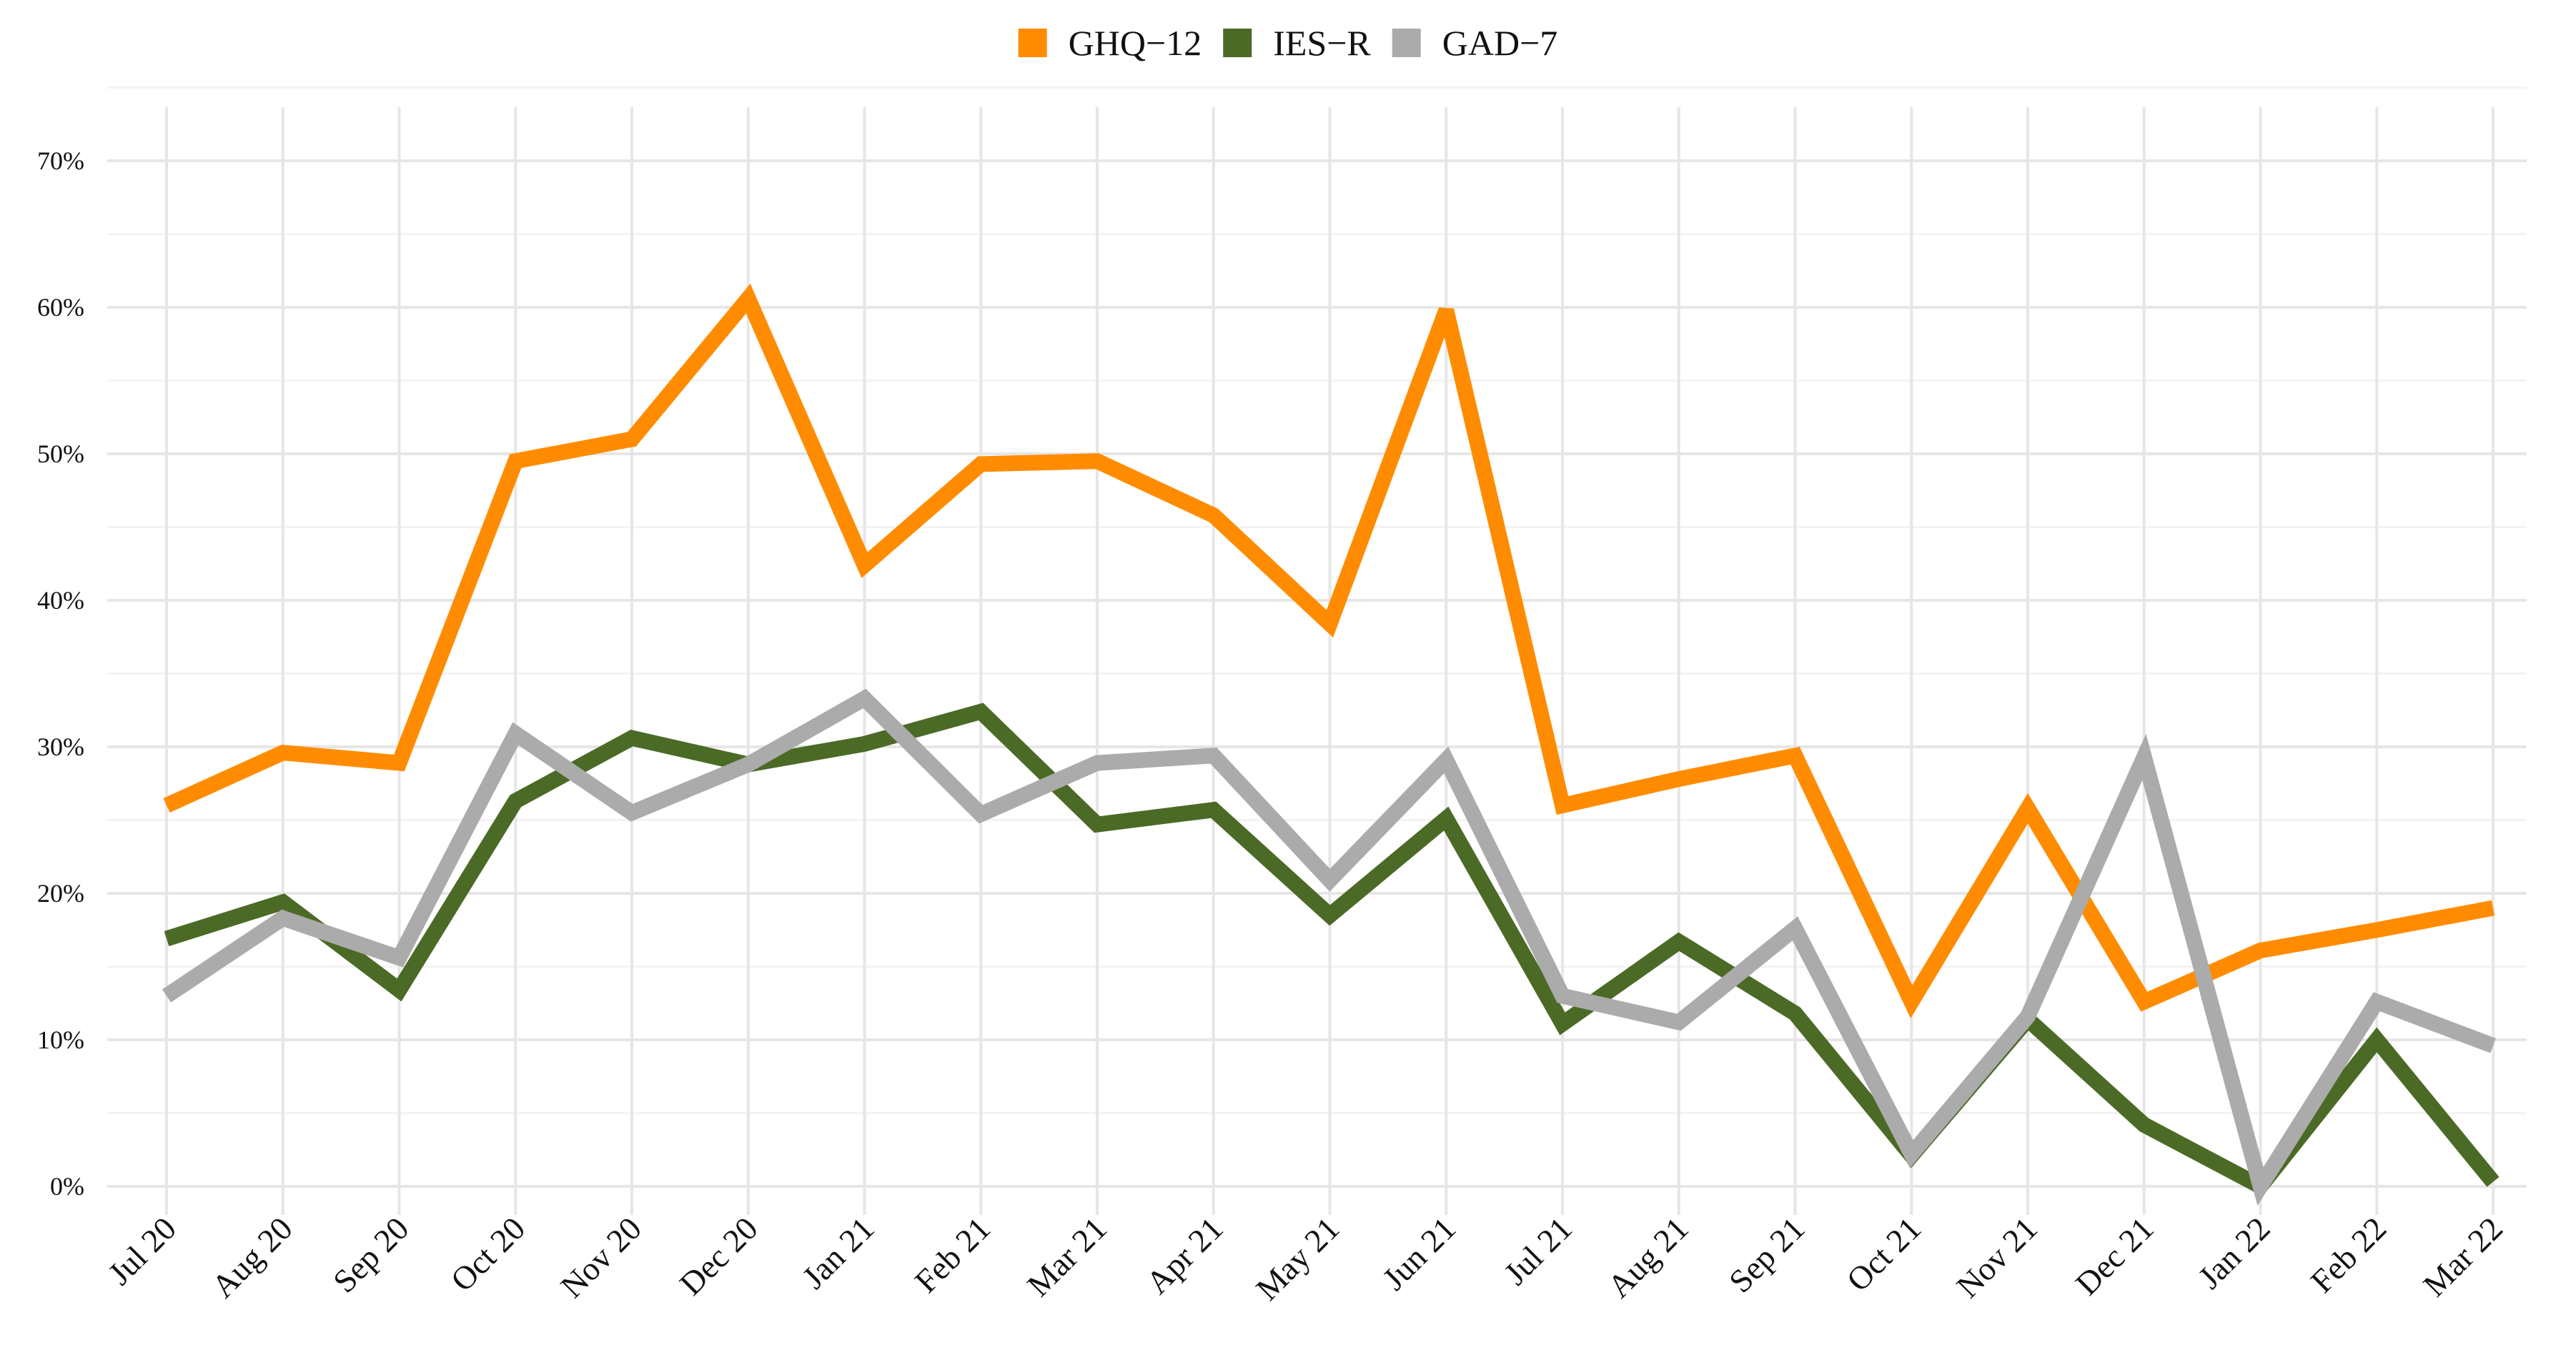 The width and height of the screenshot is (2576, 1355). Describe the element at coordinates (1297, 1258) in the screenshot. I see `x-tick-label: May 21` at that location.